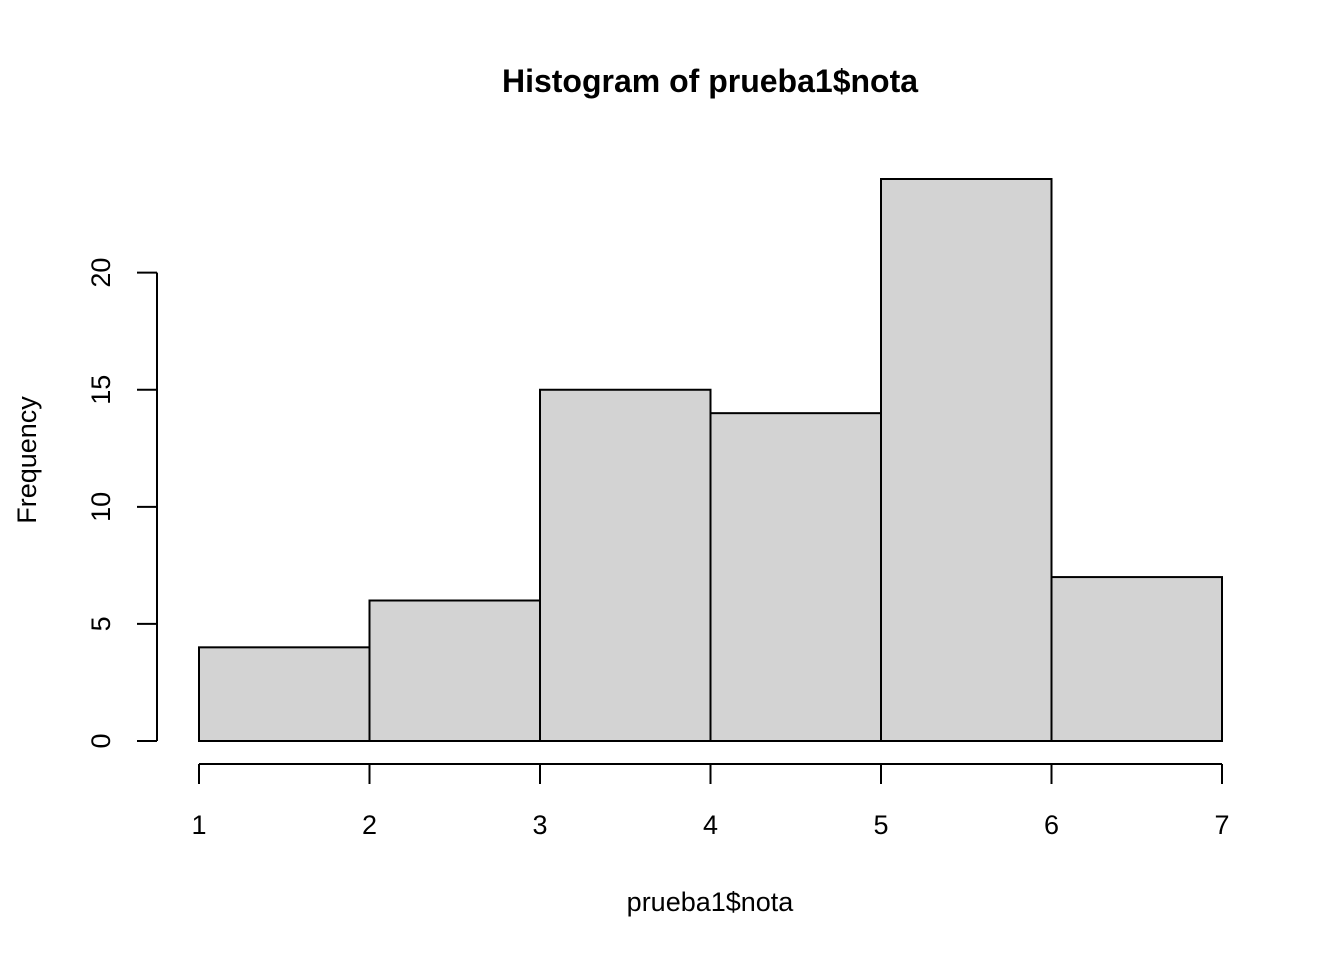 The height and width of the screenshot is (960, 1344). What do you see at coordinates (101, 740) in the screenshot?
I see `y-tick-label-0: 0` at bounding box center [101, 740].